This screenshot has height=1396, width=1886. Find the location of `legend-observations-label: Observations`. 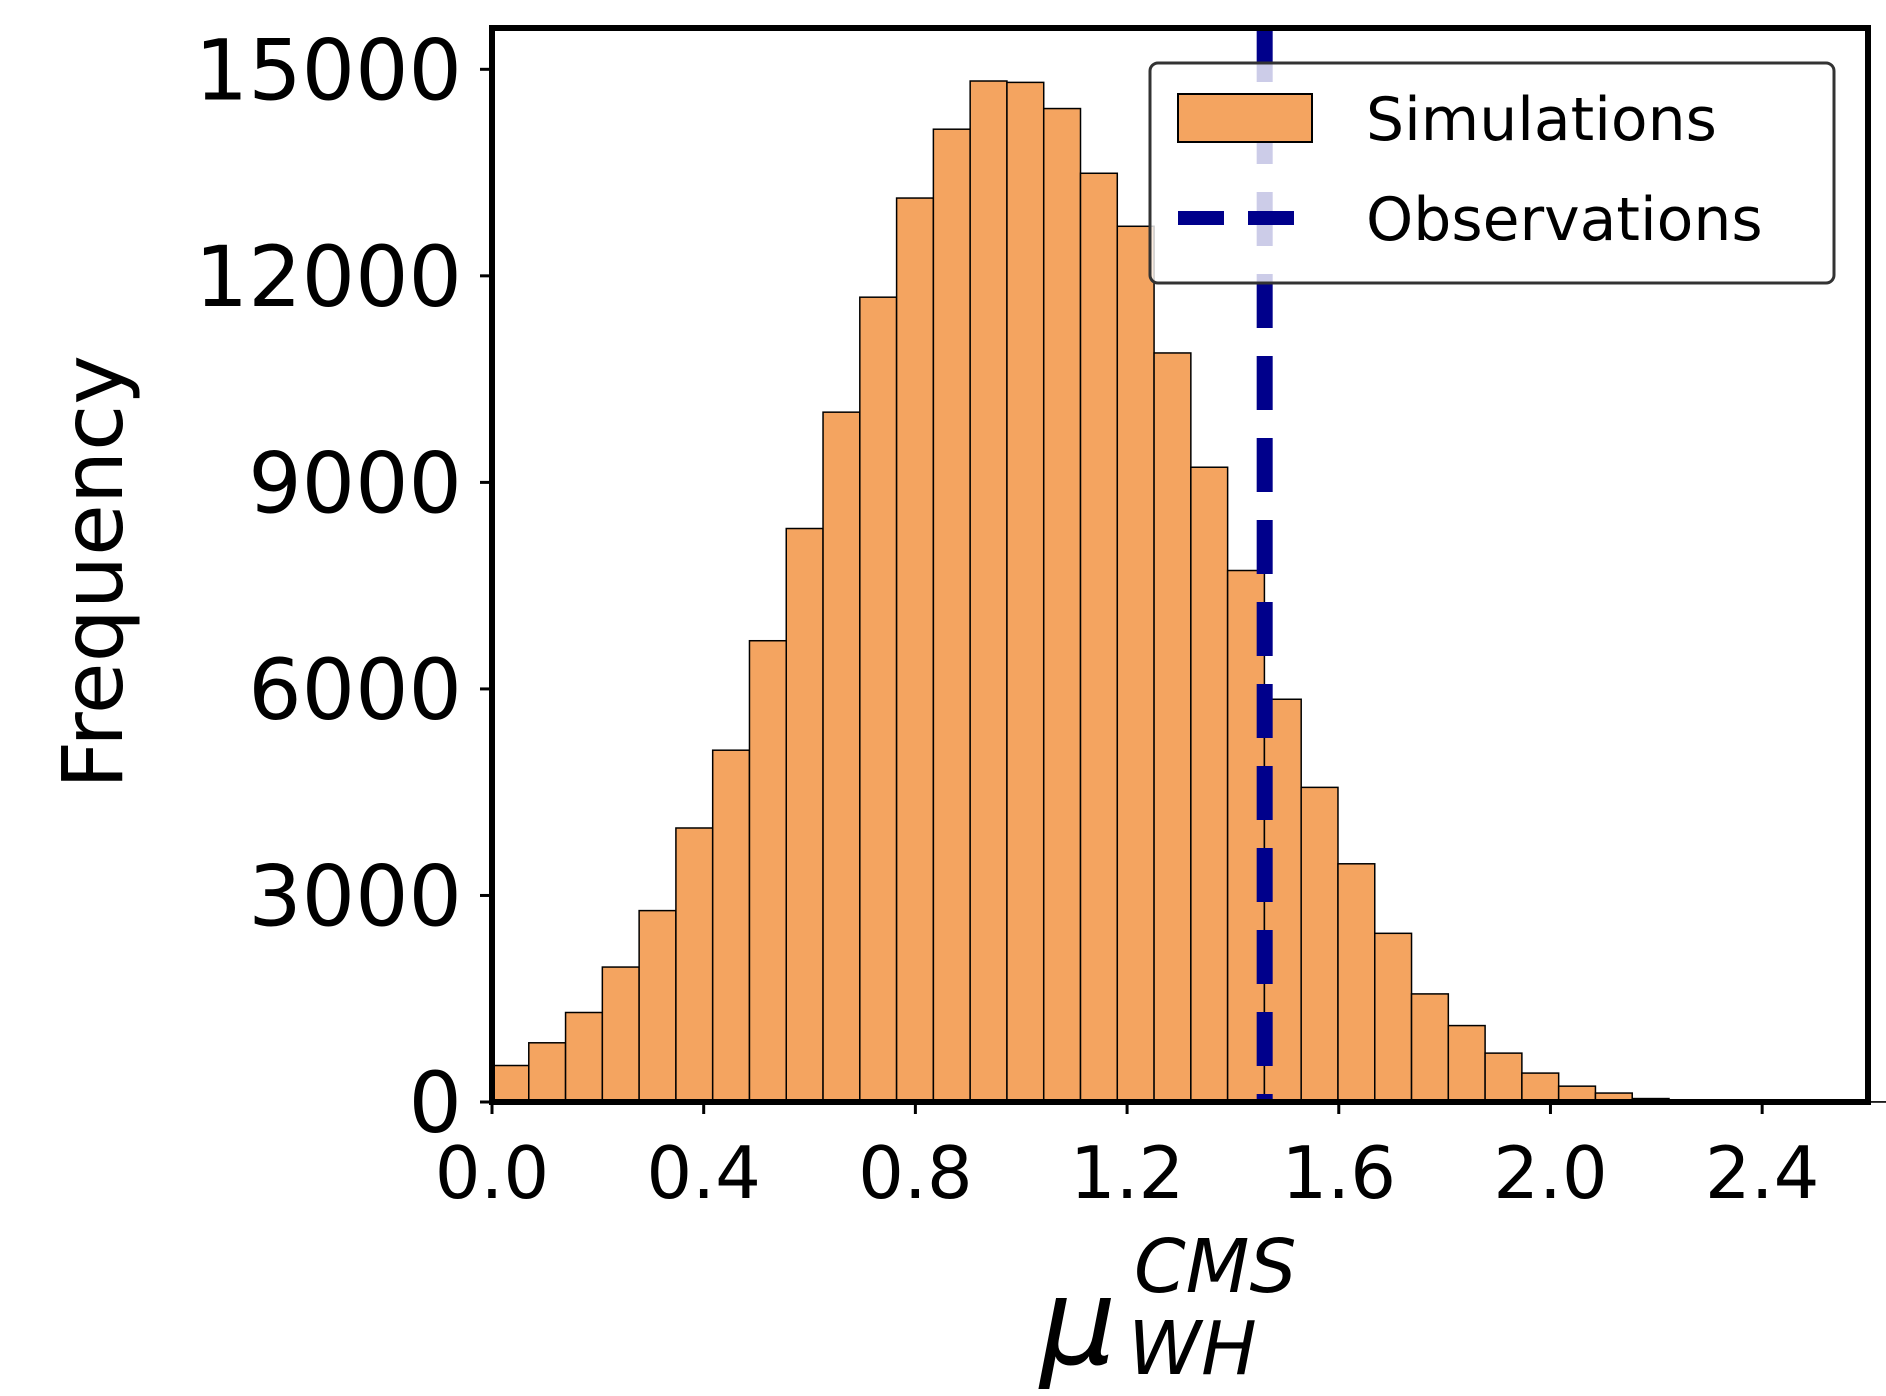

legend-observations-label: Observations is located at coordinates (1564, 220).